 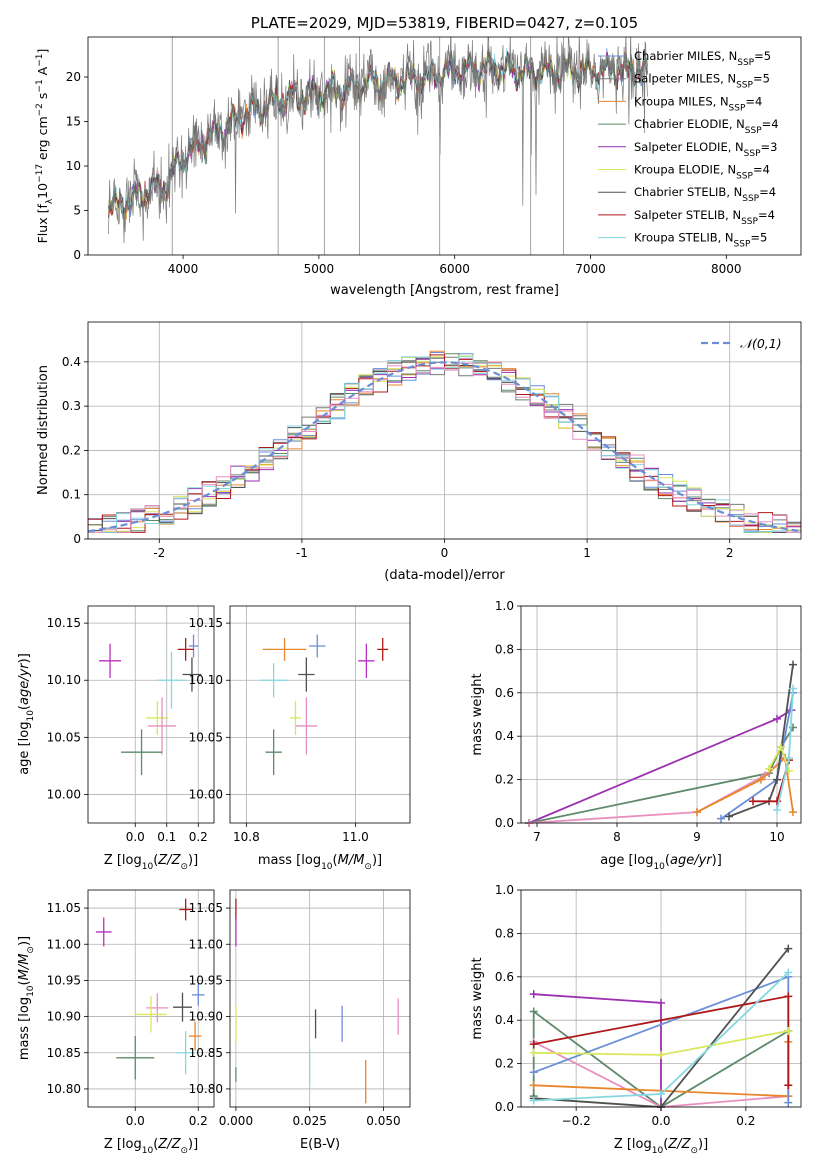 What do you see at coordinates (444, 575) in the screenshot?
I see `x-axis-label: (data-model)/error` at bounding box center [444, 575].